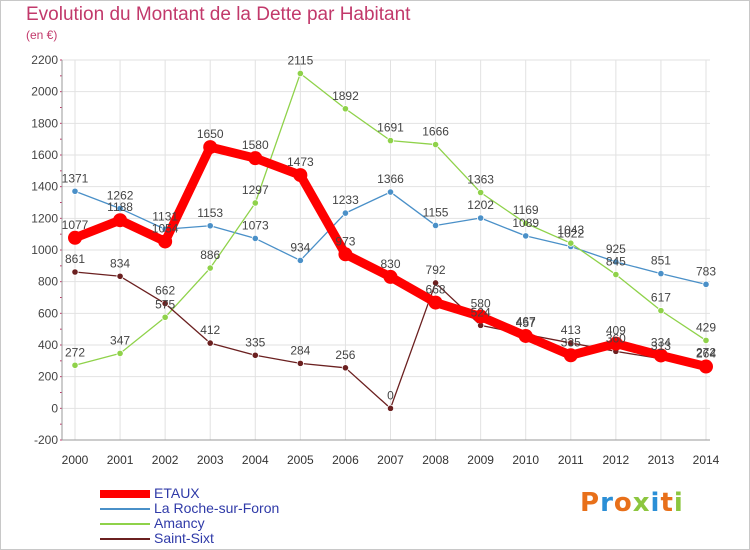 This screenshot has height=550, width=750. What do you see at coordinates (210, 460) in the screenshot?
I see `x-tick-label: 2003` at bounding box center [210, 460].